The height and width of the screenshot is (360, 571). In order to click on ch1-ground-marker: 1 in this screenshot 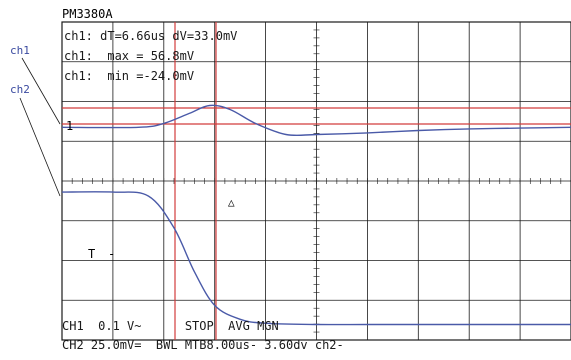, I will do `click(69, 126)`.